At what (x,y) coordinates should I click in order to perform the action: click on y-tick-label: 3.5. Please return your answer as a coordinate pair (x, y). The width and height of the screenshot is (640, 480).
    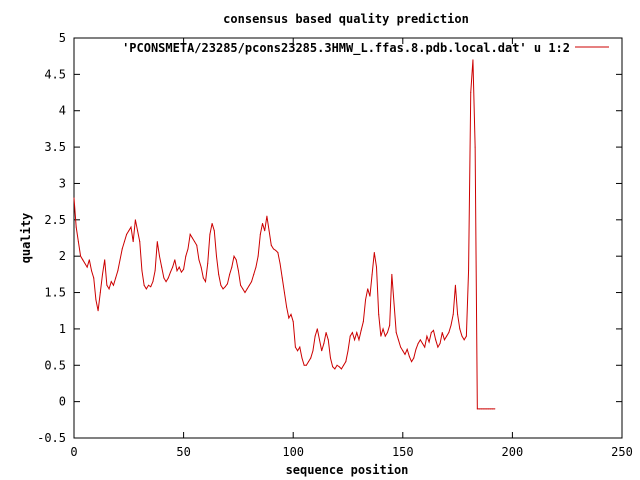
    Looking at the image, I should click on (55, 147).